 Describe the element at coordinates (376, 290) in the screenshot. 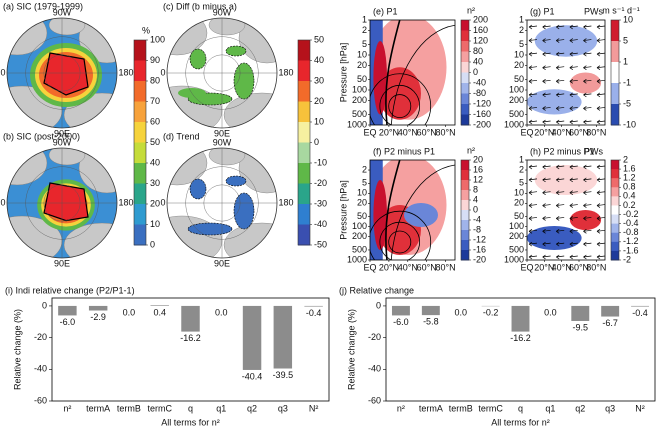

I see `panel-title: (j) Relative change` at that location.